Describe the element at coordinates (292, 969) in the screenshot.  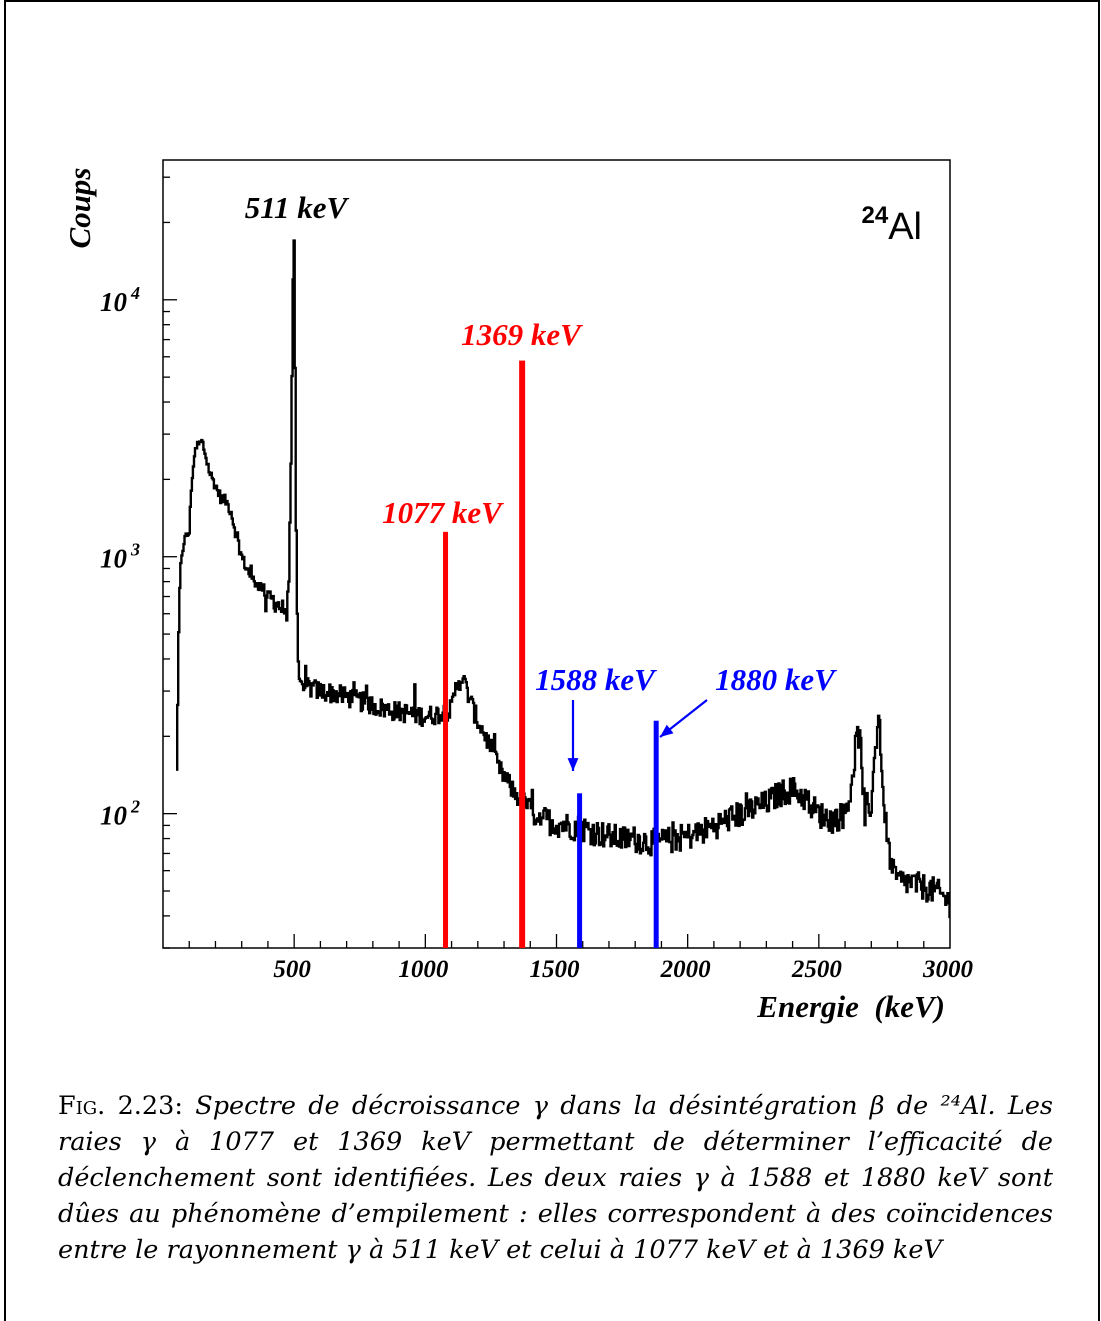
I see `x-tick-label: 500` at that location.